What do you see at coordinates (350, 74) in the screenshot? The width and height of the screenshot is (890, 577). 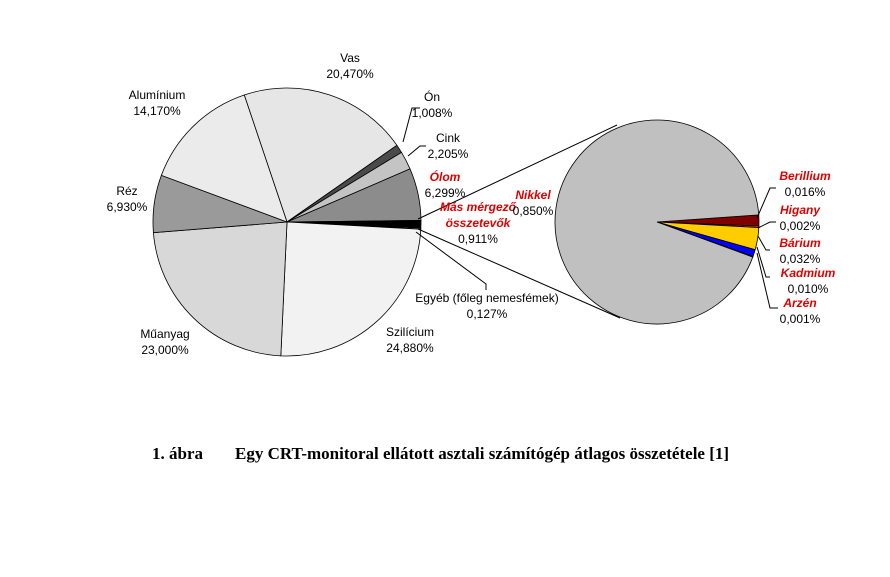 I see `label-value: 20,470%` at bounding box center [350, 74].